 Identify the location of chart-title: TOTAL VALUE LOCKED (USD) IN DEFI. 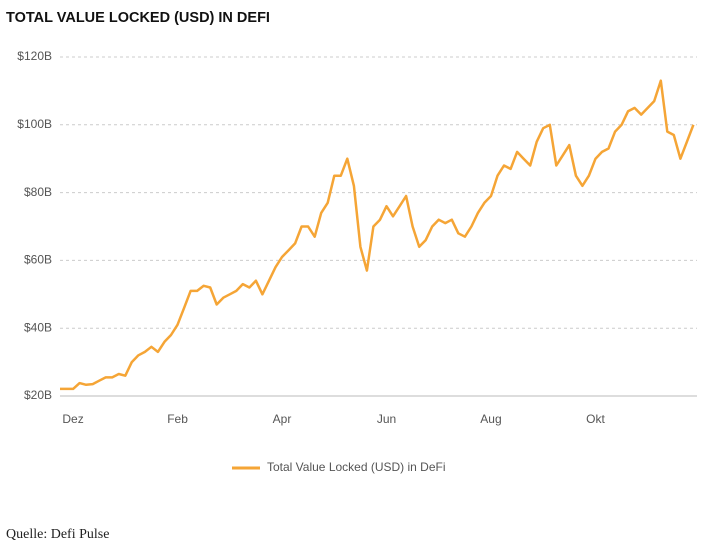
(138, 18).